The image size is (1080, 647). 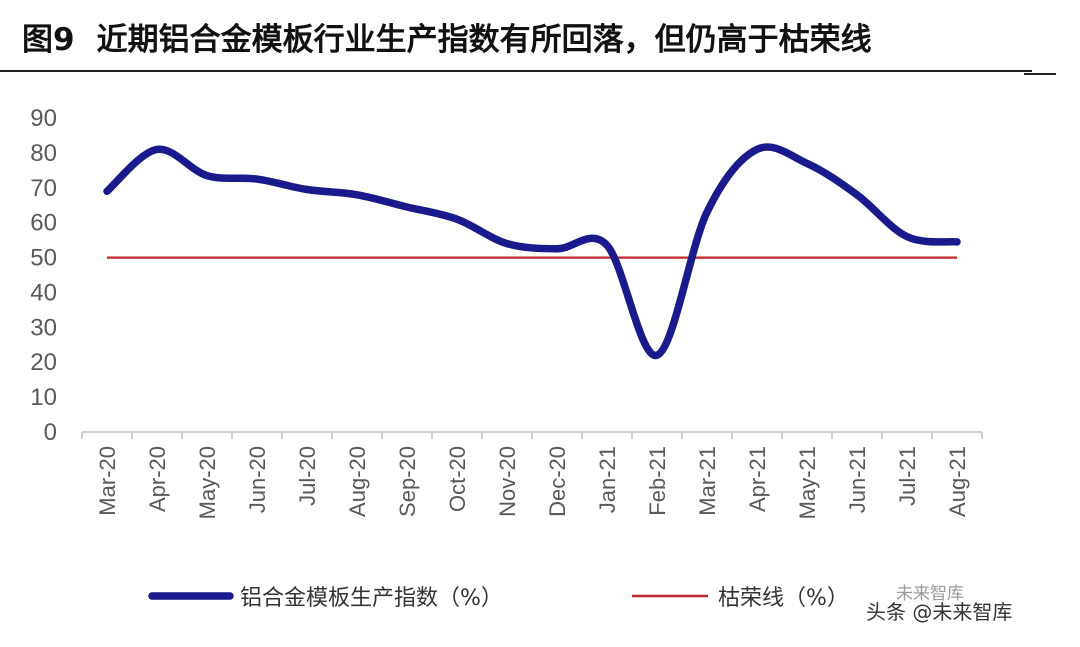 I want to click on x-tick-label: Mar-21, so click(x=707, y=481).